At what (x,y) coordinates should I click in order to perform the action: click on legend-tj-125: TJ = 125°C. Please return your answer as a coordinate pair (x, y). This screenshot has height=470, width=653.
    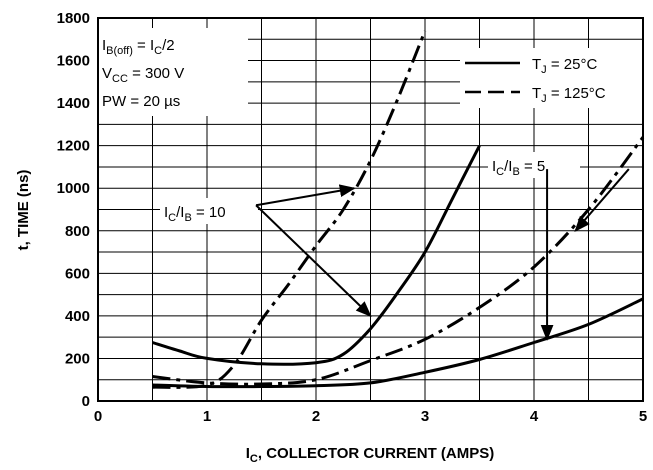
    Looking at the image, I should click on (569, 95).